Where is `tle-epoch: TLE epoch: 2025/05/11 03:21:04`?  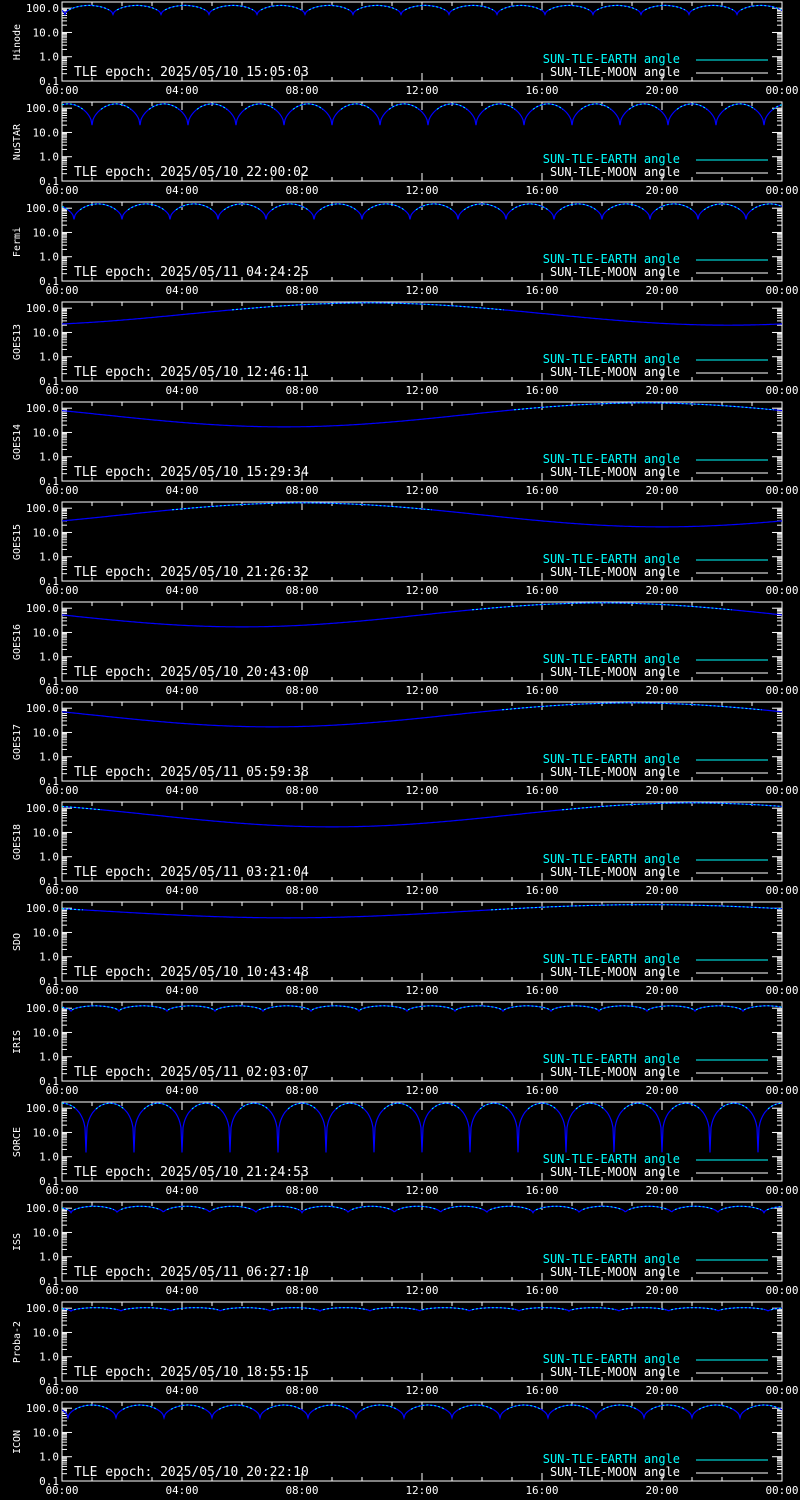 tle-epoch: TLE epoch: 2025/05/11 03:21:04 is located at coordinates (191, 872).